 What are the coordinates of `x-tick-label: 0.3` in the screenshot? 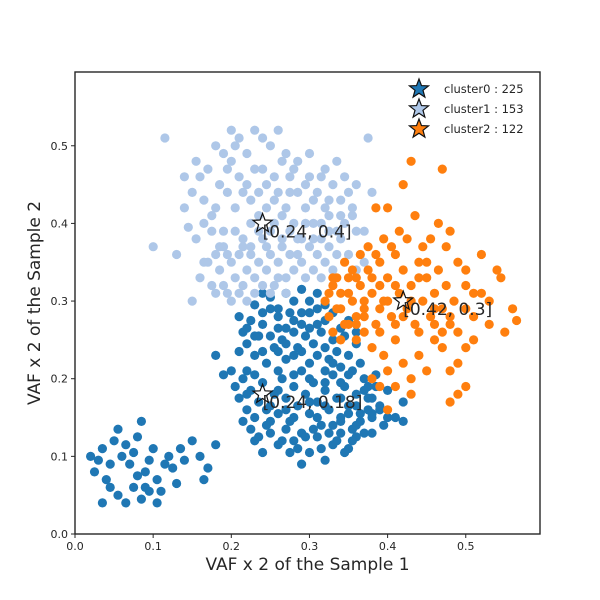 It's located at (310, 546).